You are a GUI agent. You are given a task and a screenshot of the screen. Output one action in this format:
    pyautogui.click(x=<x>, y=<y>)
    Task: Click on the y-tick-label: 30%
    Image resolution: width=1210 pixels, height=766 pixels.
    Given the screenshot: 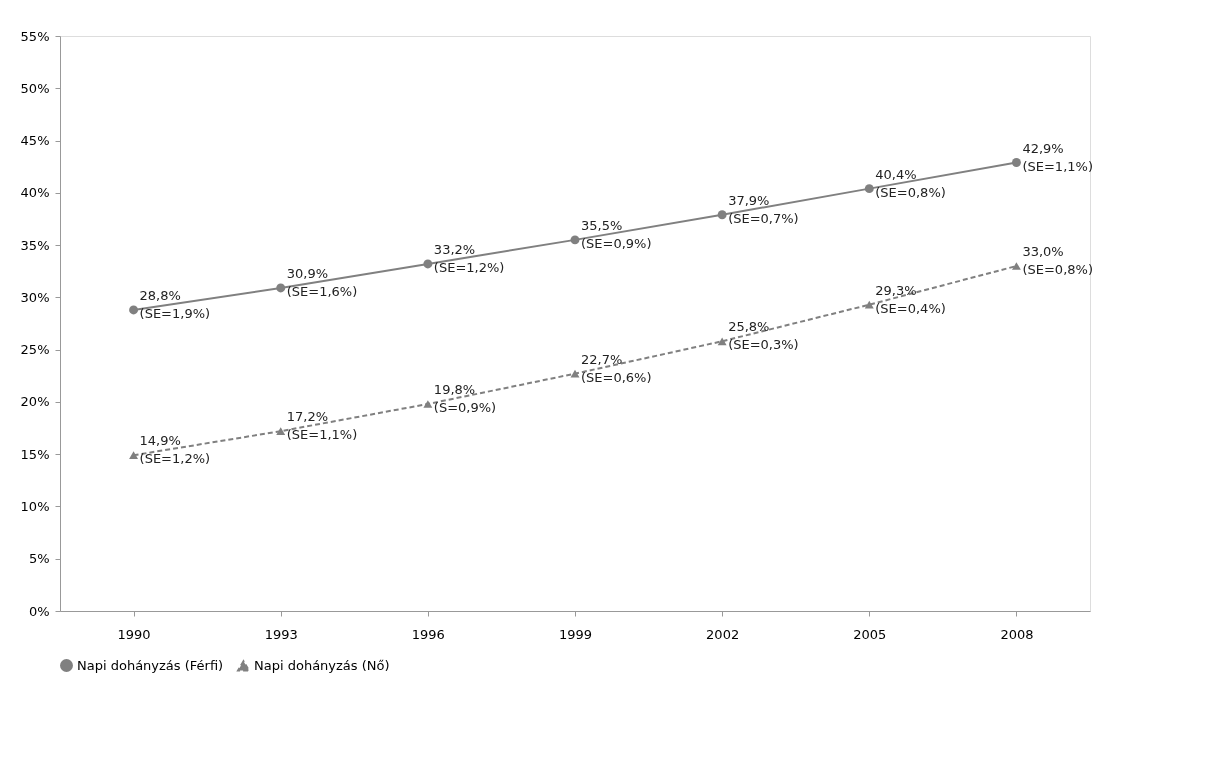 What is the action you would take?
    pyautogui.click(x=35, y=297)
    